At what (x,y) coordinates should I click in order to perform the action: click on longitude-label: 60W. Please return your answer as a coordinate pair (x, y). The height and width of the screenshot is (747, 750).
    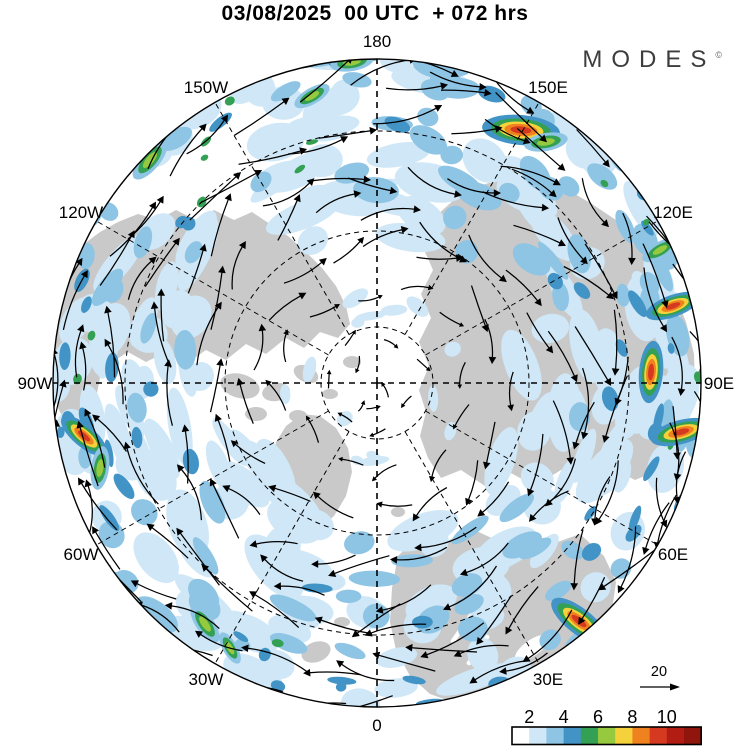
    Looking at the image, I should click on (81, 554).